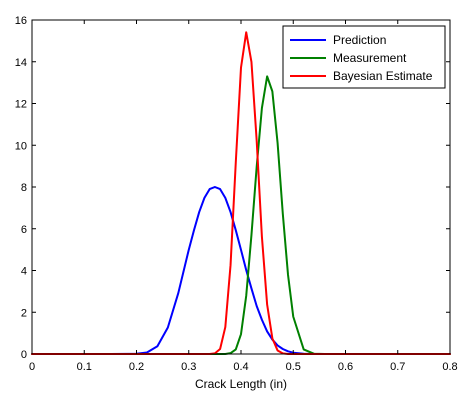 Image resolution: width=474 pixels, height=401 pixels. I want to click on x-tick-label: 0.2, so click(136, 367).